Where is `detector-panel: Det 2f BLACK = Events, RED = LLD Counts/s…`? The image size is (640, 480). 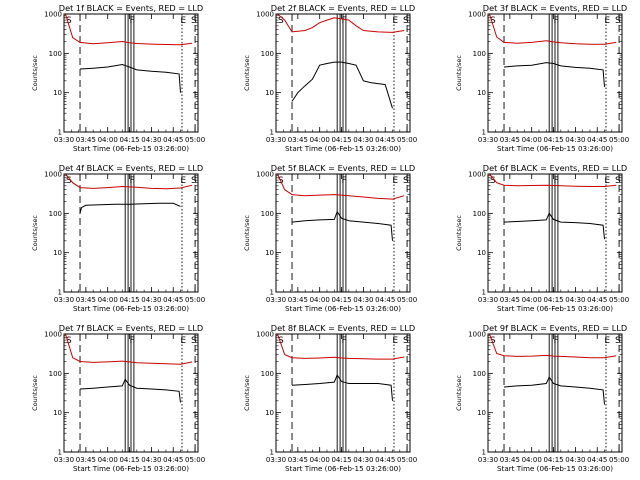 detector-panel: Det 2f BLACK = Events, RED = LLD Counts/s… is located at coordinates (330, 78).